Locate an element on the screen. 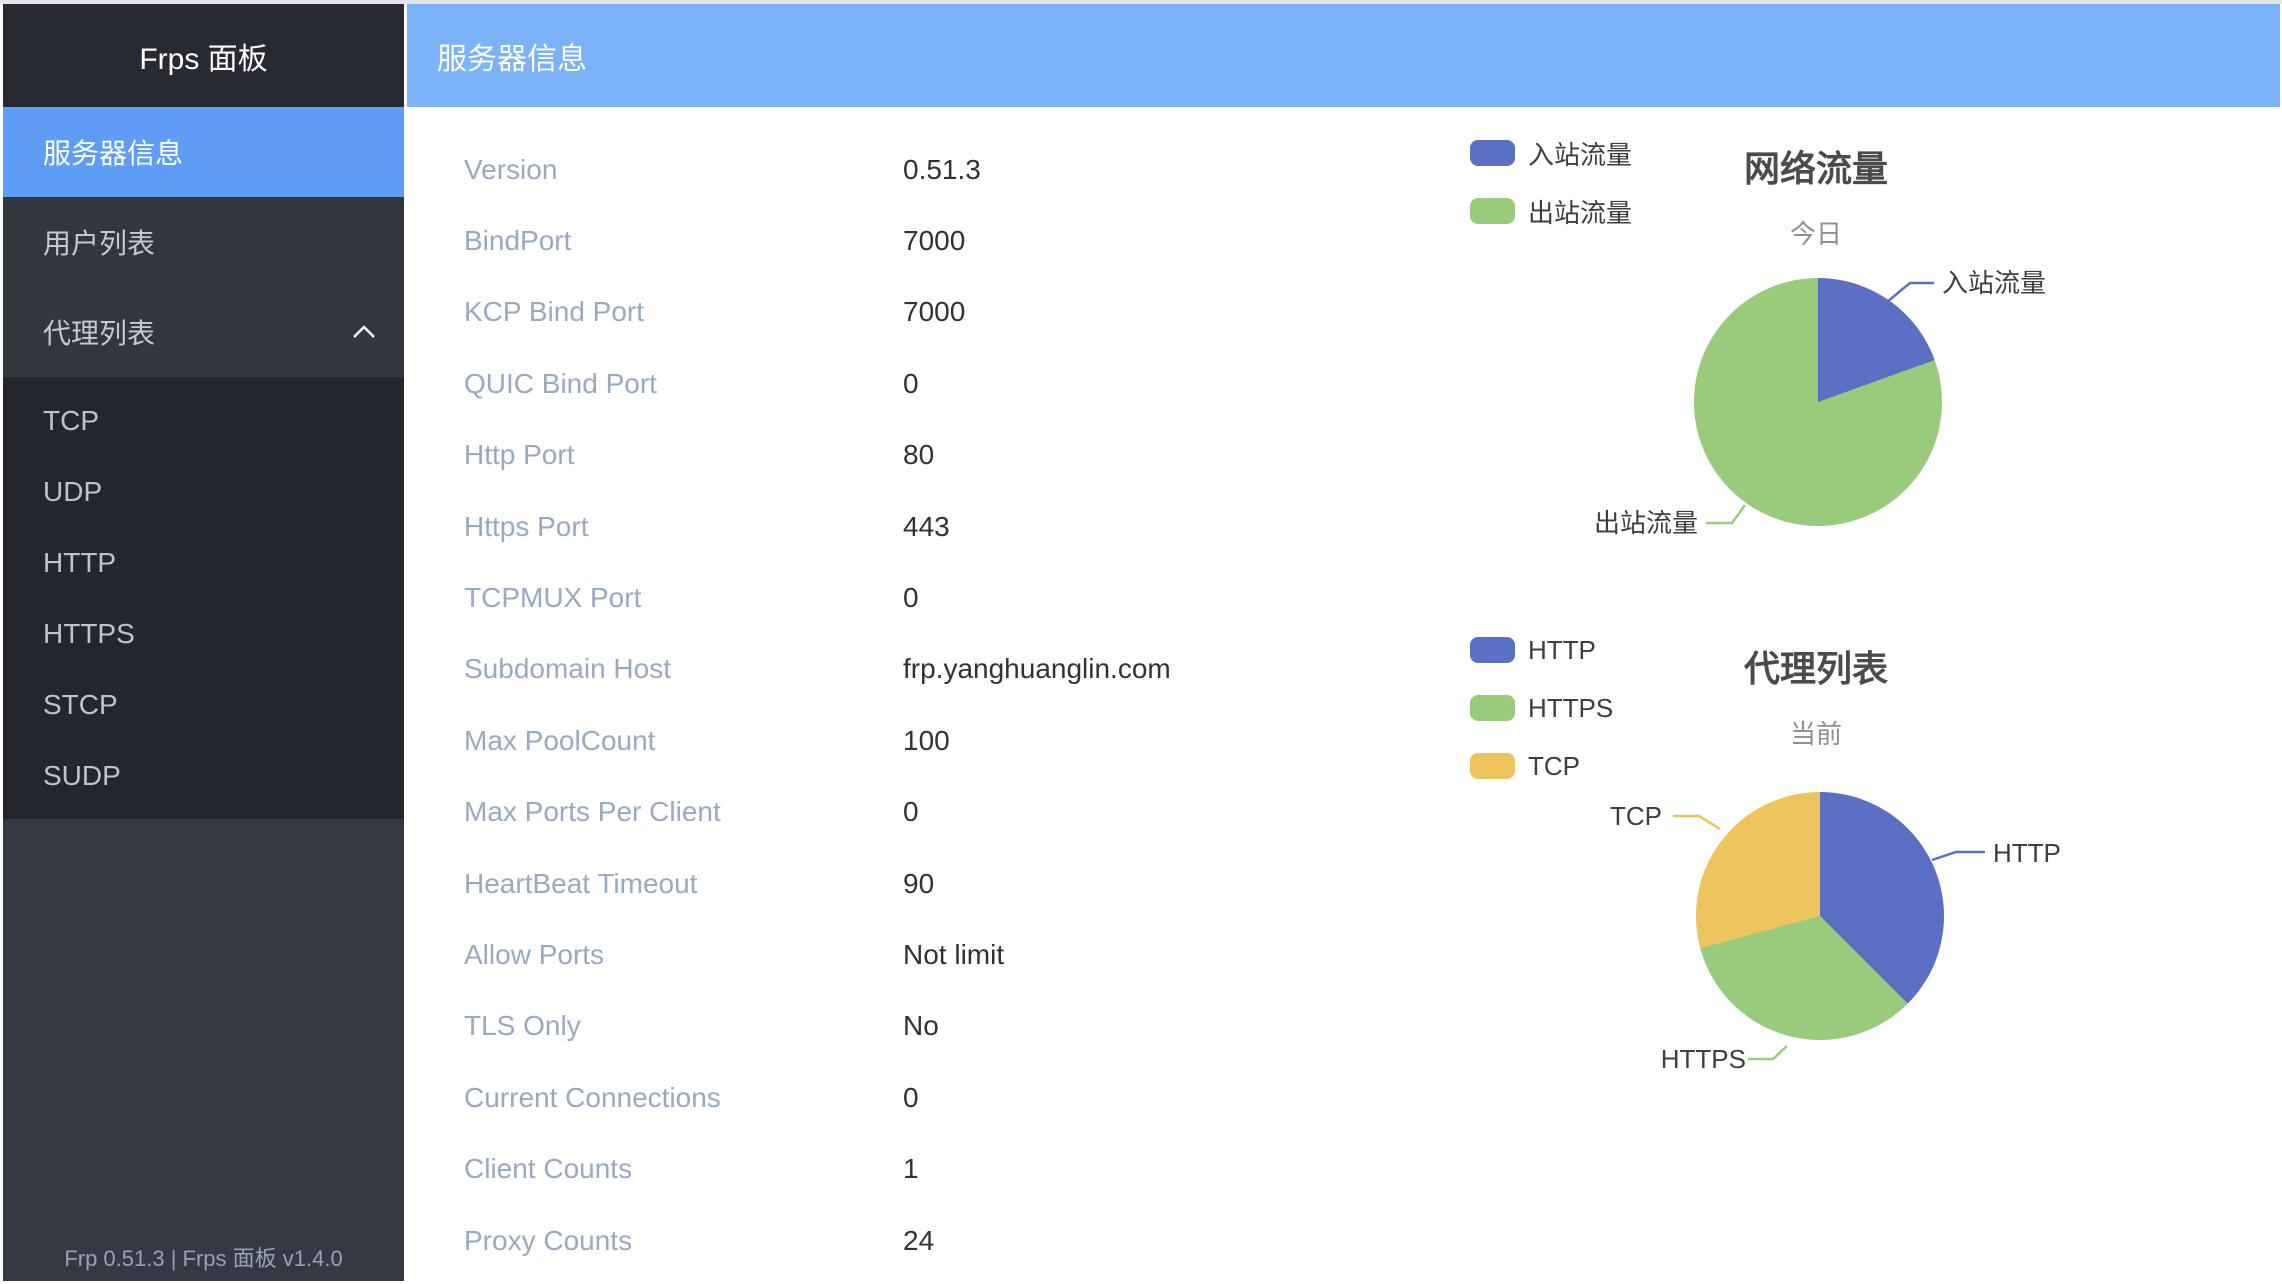  legend-item-入站流量: 入站流量 is located at coordinates (1551, 154).